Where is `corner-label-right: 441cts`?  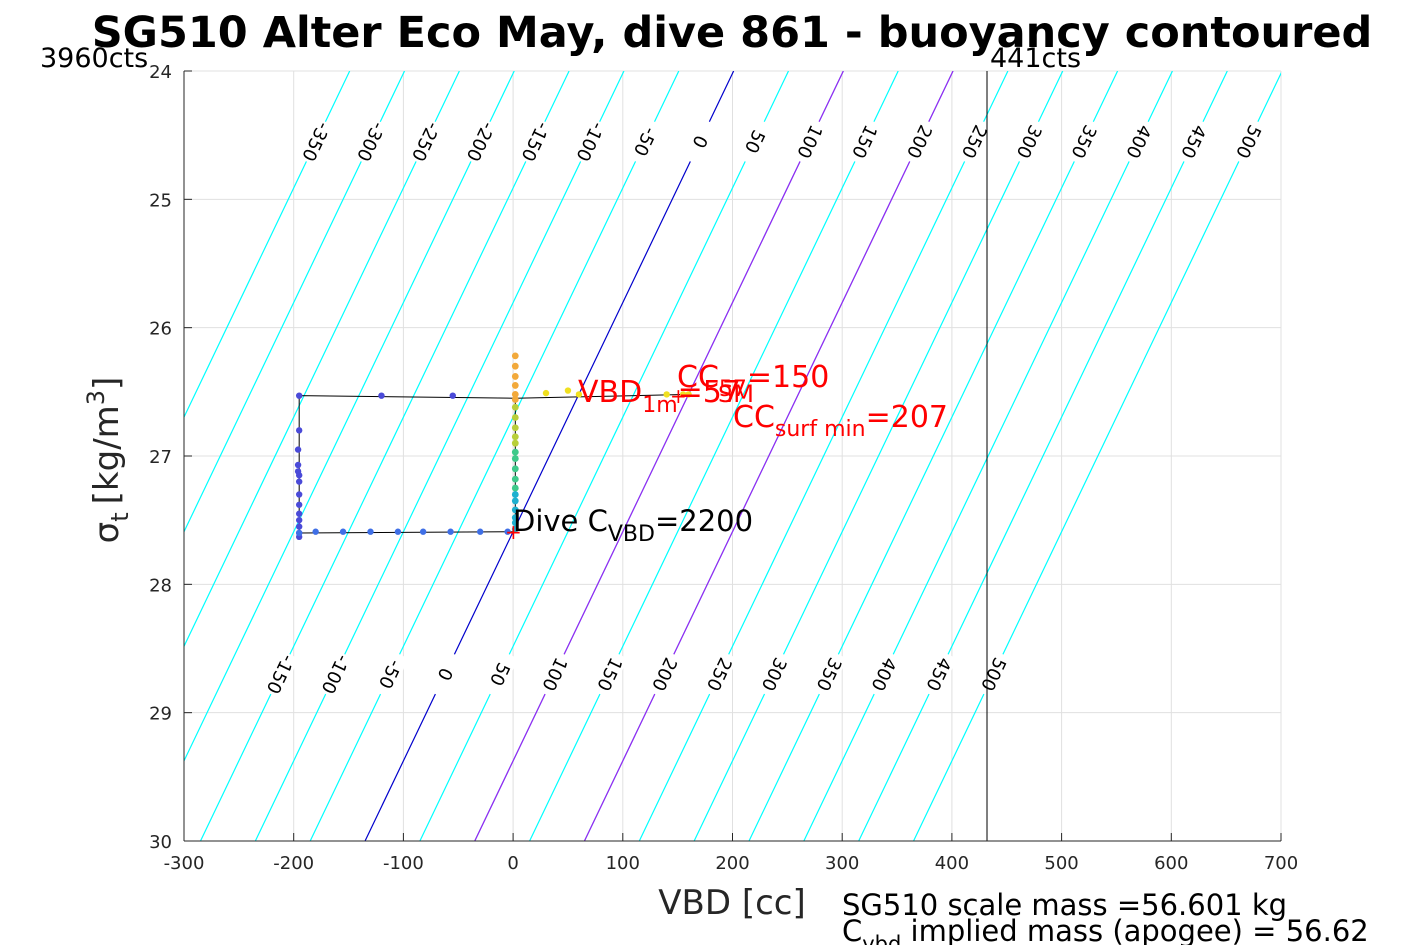
corner-label-right: 441cts is located at coordinates (1035, 58).